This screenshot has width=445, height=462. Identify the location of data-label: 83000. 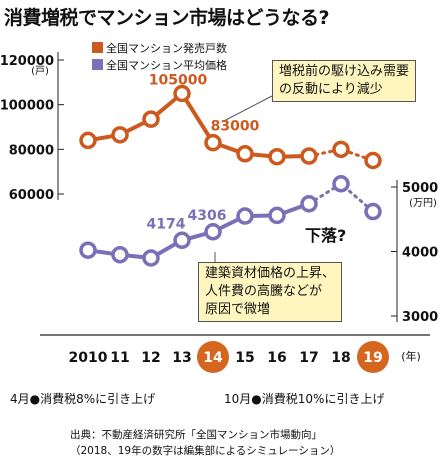
(235, 127).